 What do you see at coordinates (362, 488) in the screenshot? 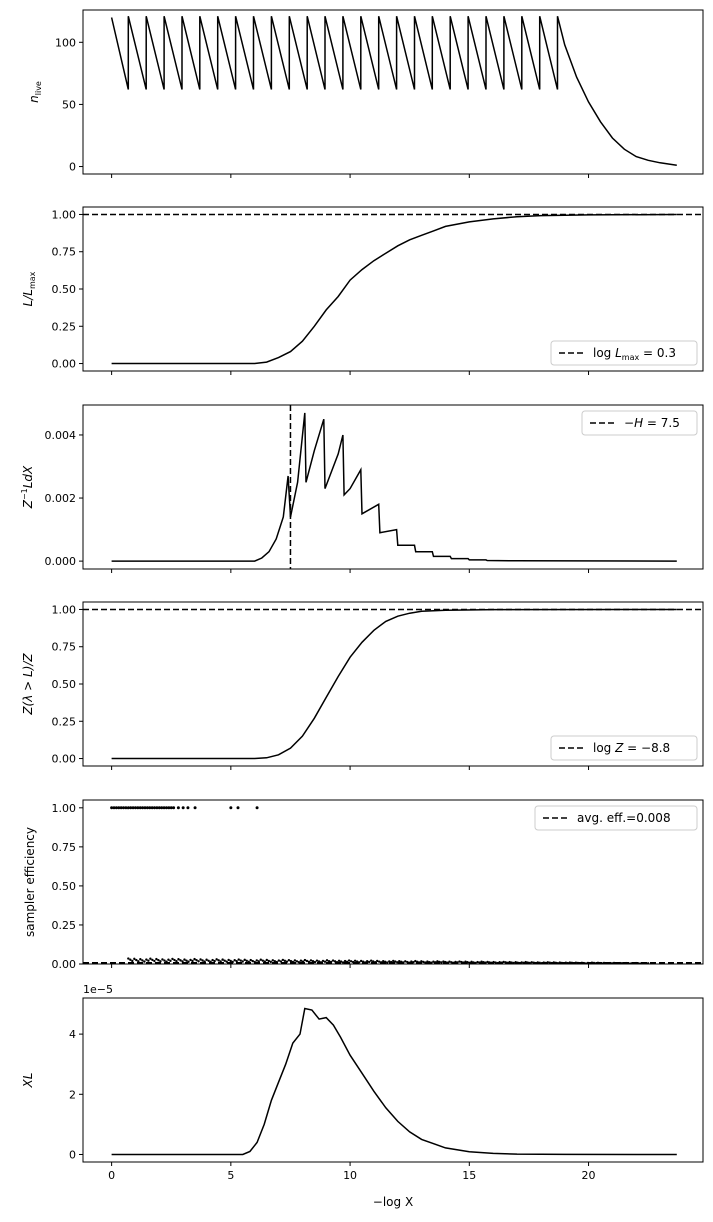
I see `panel-3: 0.000 0.002 0.004 Z−1LdX −H = 7.5` at bounding box center [362, 488].